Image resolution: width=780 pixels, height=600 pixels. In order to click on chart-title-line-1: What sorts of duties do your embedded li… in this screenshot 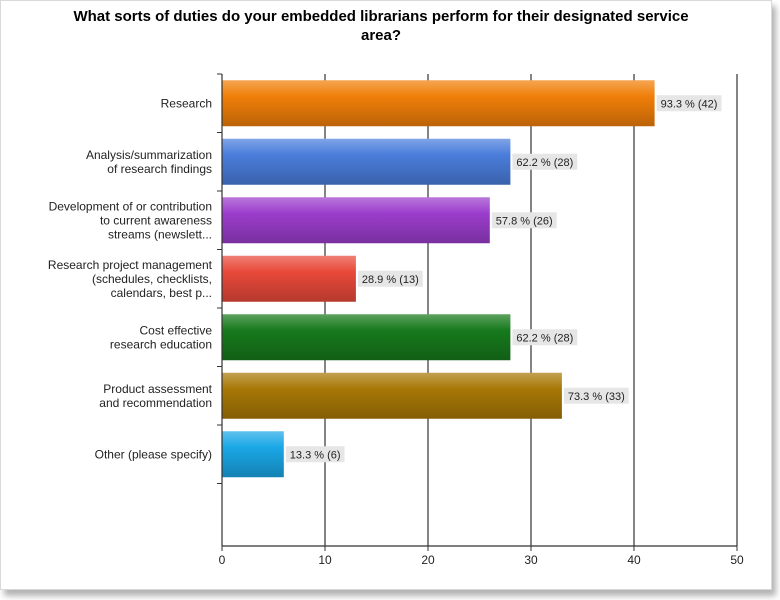, I will do `click(381, 16)`.